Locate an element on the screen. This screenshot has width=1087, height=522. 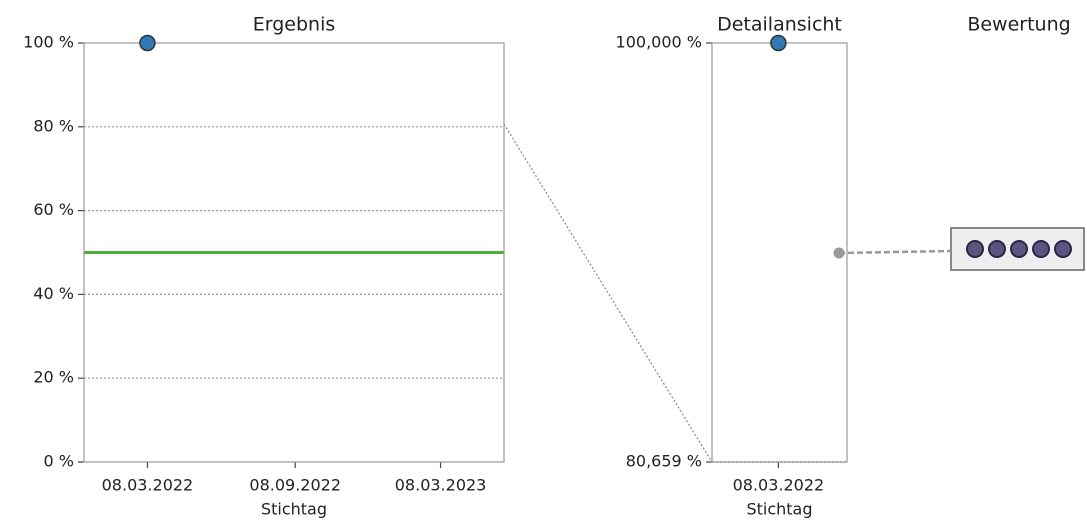
rating-title: Bewertung is located at coordinates (1018, 25).